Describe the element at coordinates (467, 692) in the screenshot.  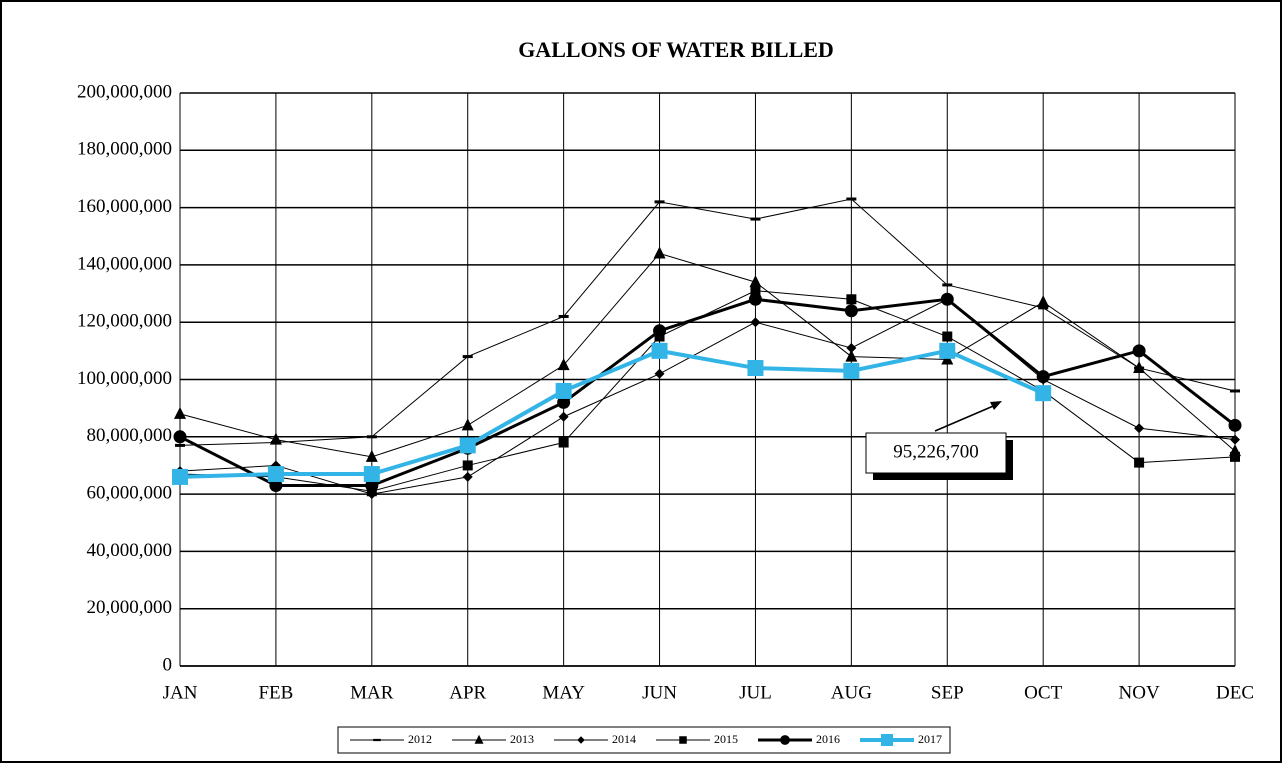
I see `x-tick-label: APR` at that location.